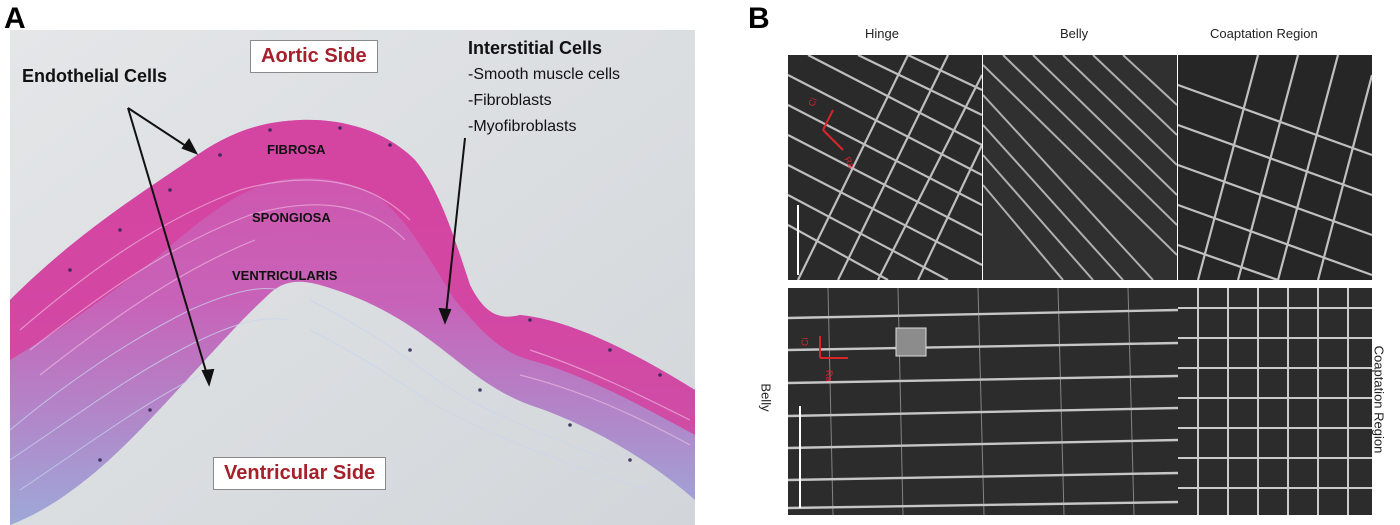 Image resolution: width=1400 pixels, height=525 pixels. Describe the element at coordinates (15, 18) in the screenshot. I see `panel-a-letter: A` at that location.